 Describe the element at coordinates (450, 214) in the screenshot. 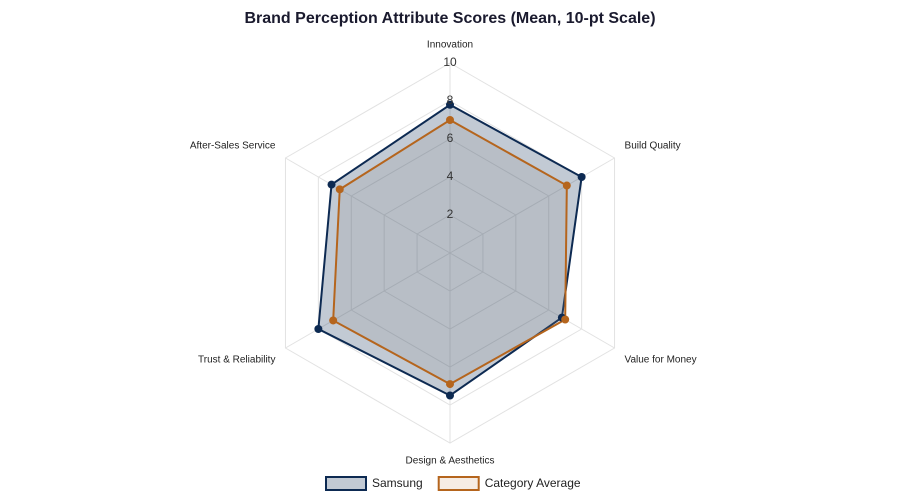

I see `tick-label: 2` at that location.